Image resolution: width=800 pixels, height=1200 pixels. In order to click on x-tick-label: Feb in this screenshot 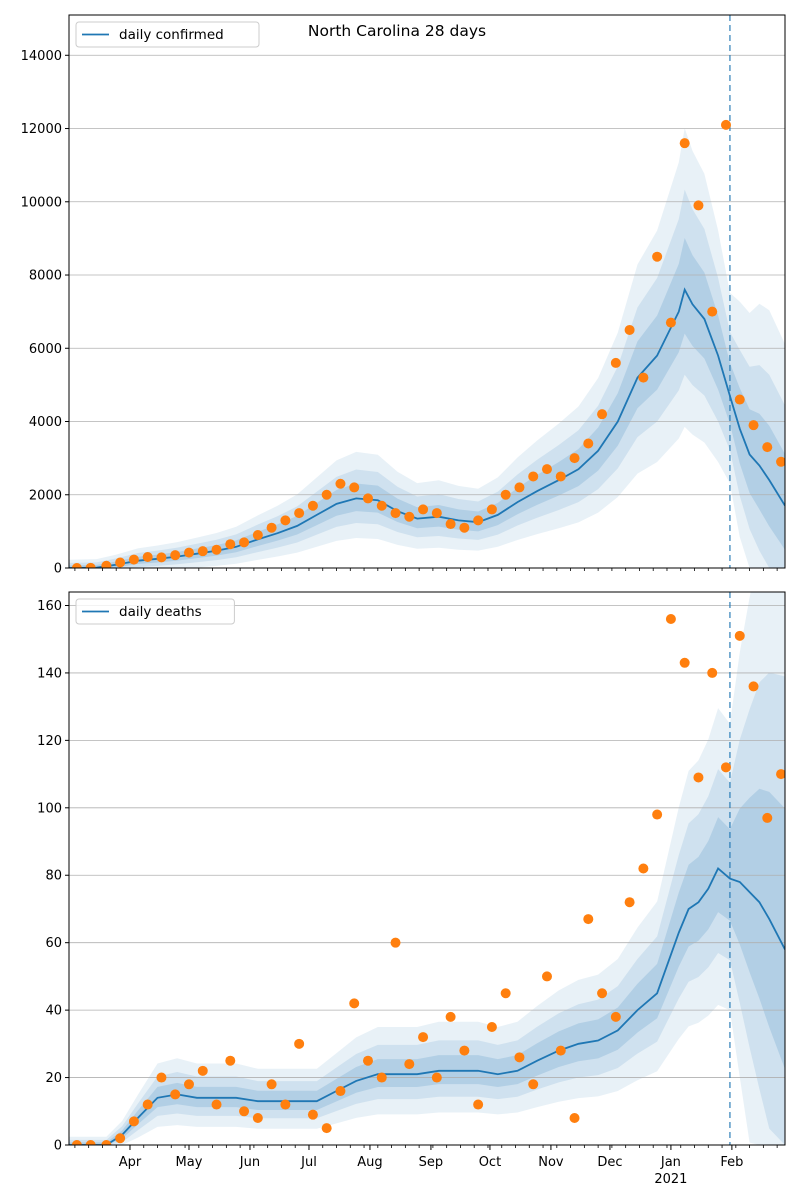, I will do `click(731, 1162)`.